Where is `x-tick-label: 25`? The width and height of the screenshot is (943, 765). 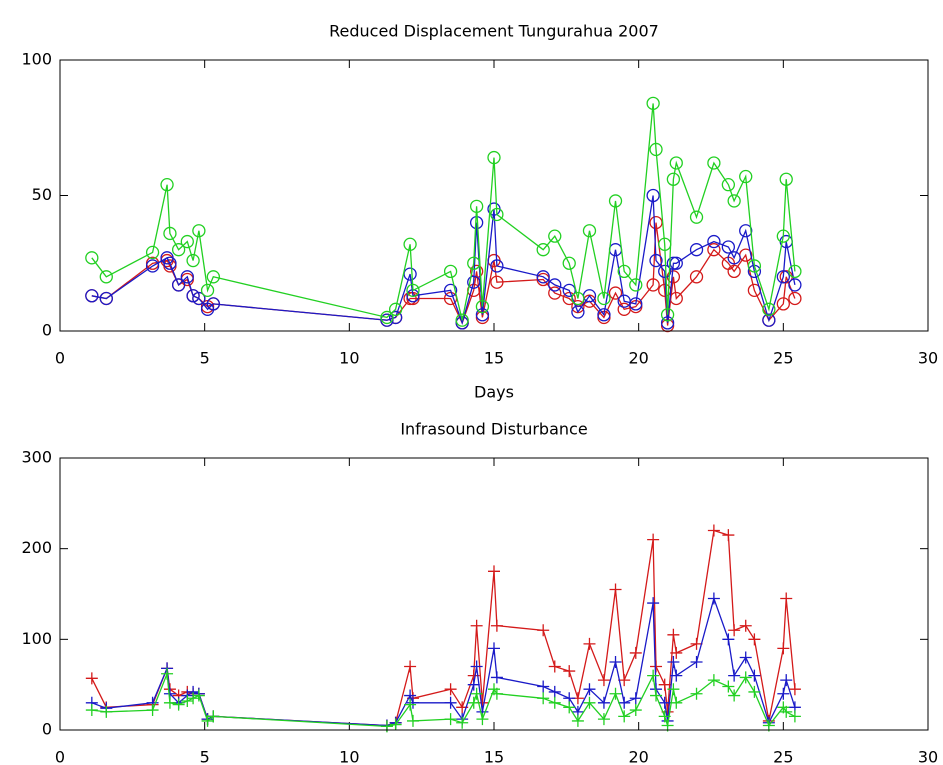
x-tick-label: 25 is located at coordinates (783, 756).